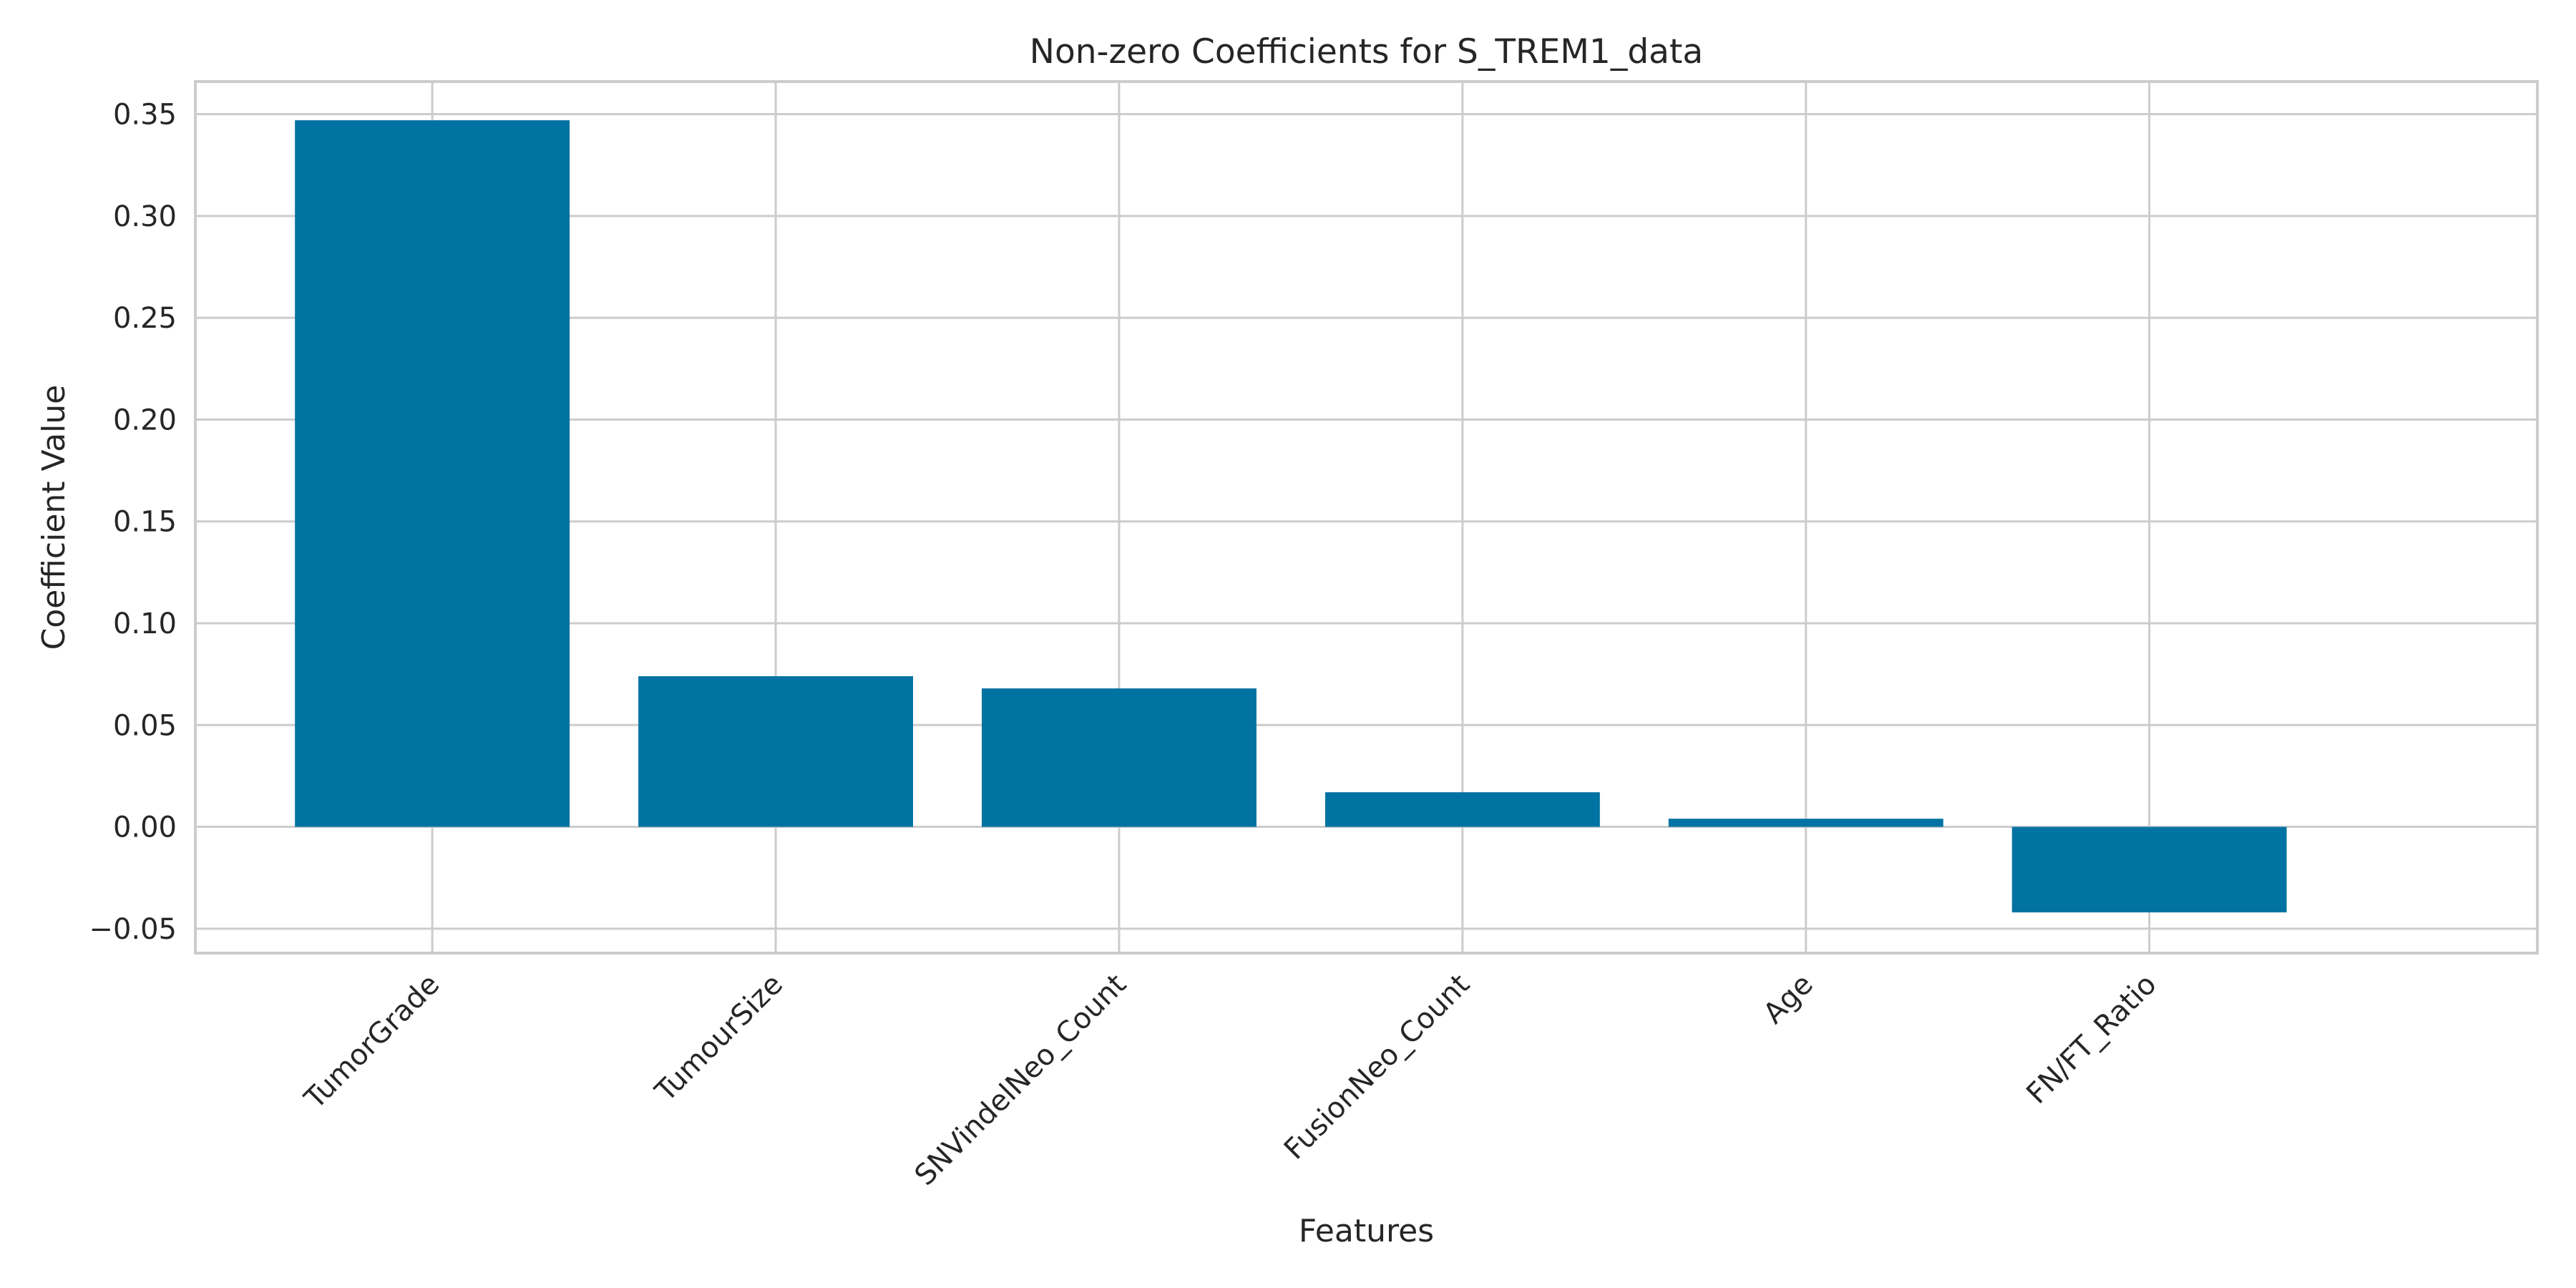 The width and height of the screenshot is (2576, 1288). Describe the element at coordinates (145, 115) in the screenshot. I see `y-tick-label: 0.35` at that location.